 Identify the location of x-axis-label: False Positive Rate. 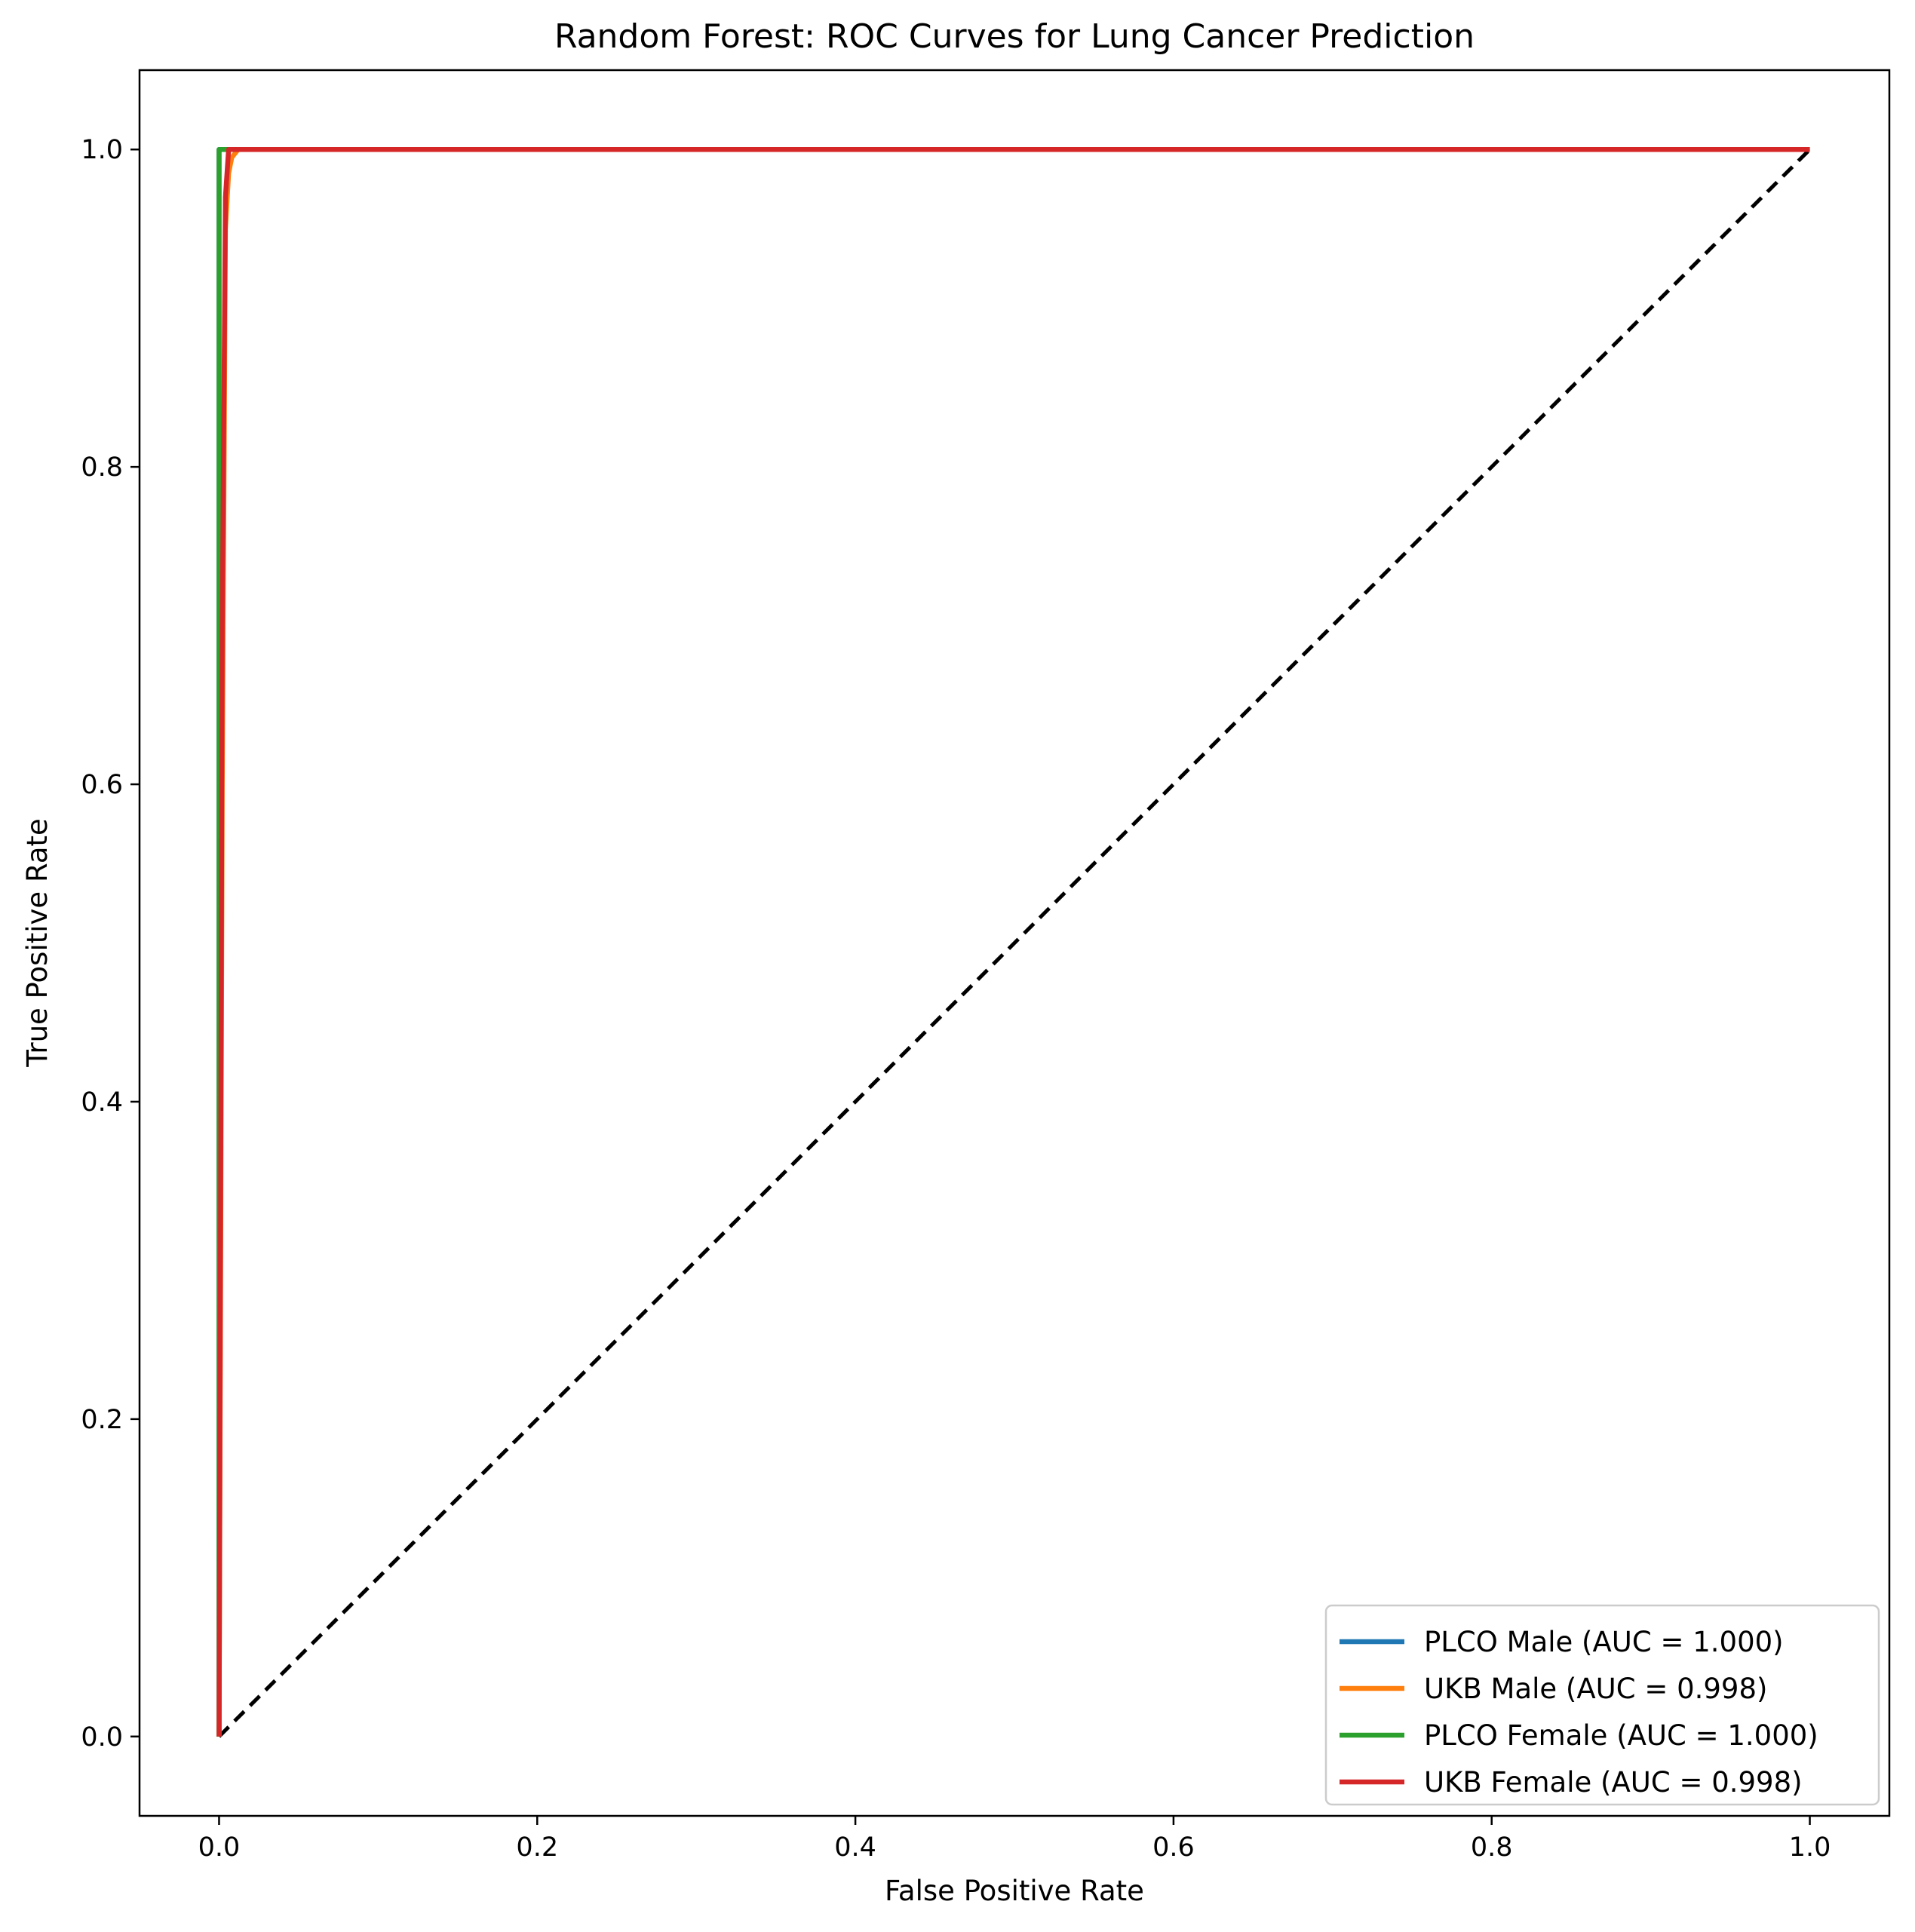
(1014, 1891).